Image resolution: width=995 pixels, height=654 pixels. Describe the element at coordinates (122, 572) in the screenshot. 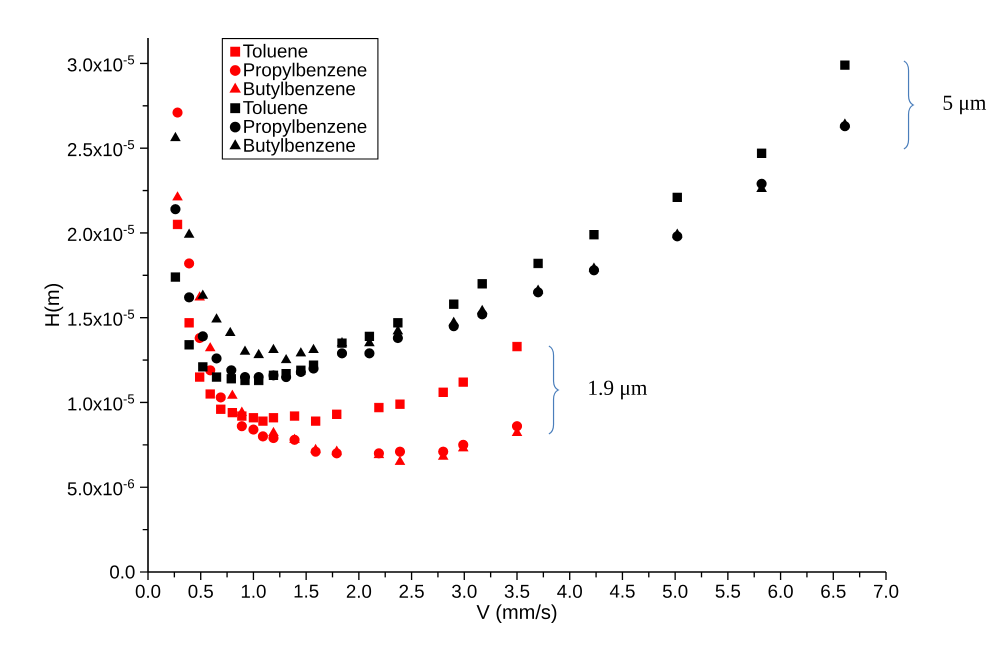

I see `y-tick-label: 0.0` at that location.